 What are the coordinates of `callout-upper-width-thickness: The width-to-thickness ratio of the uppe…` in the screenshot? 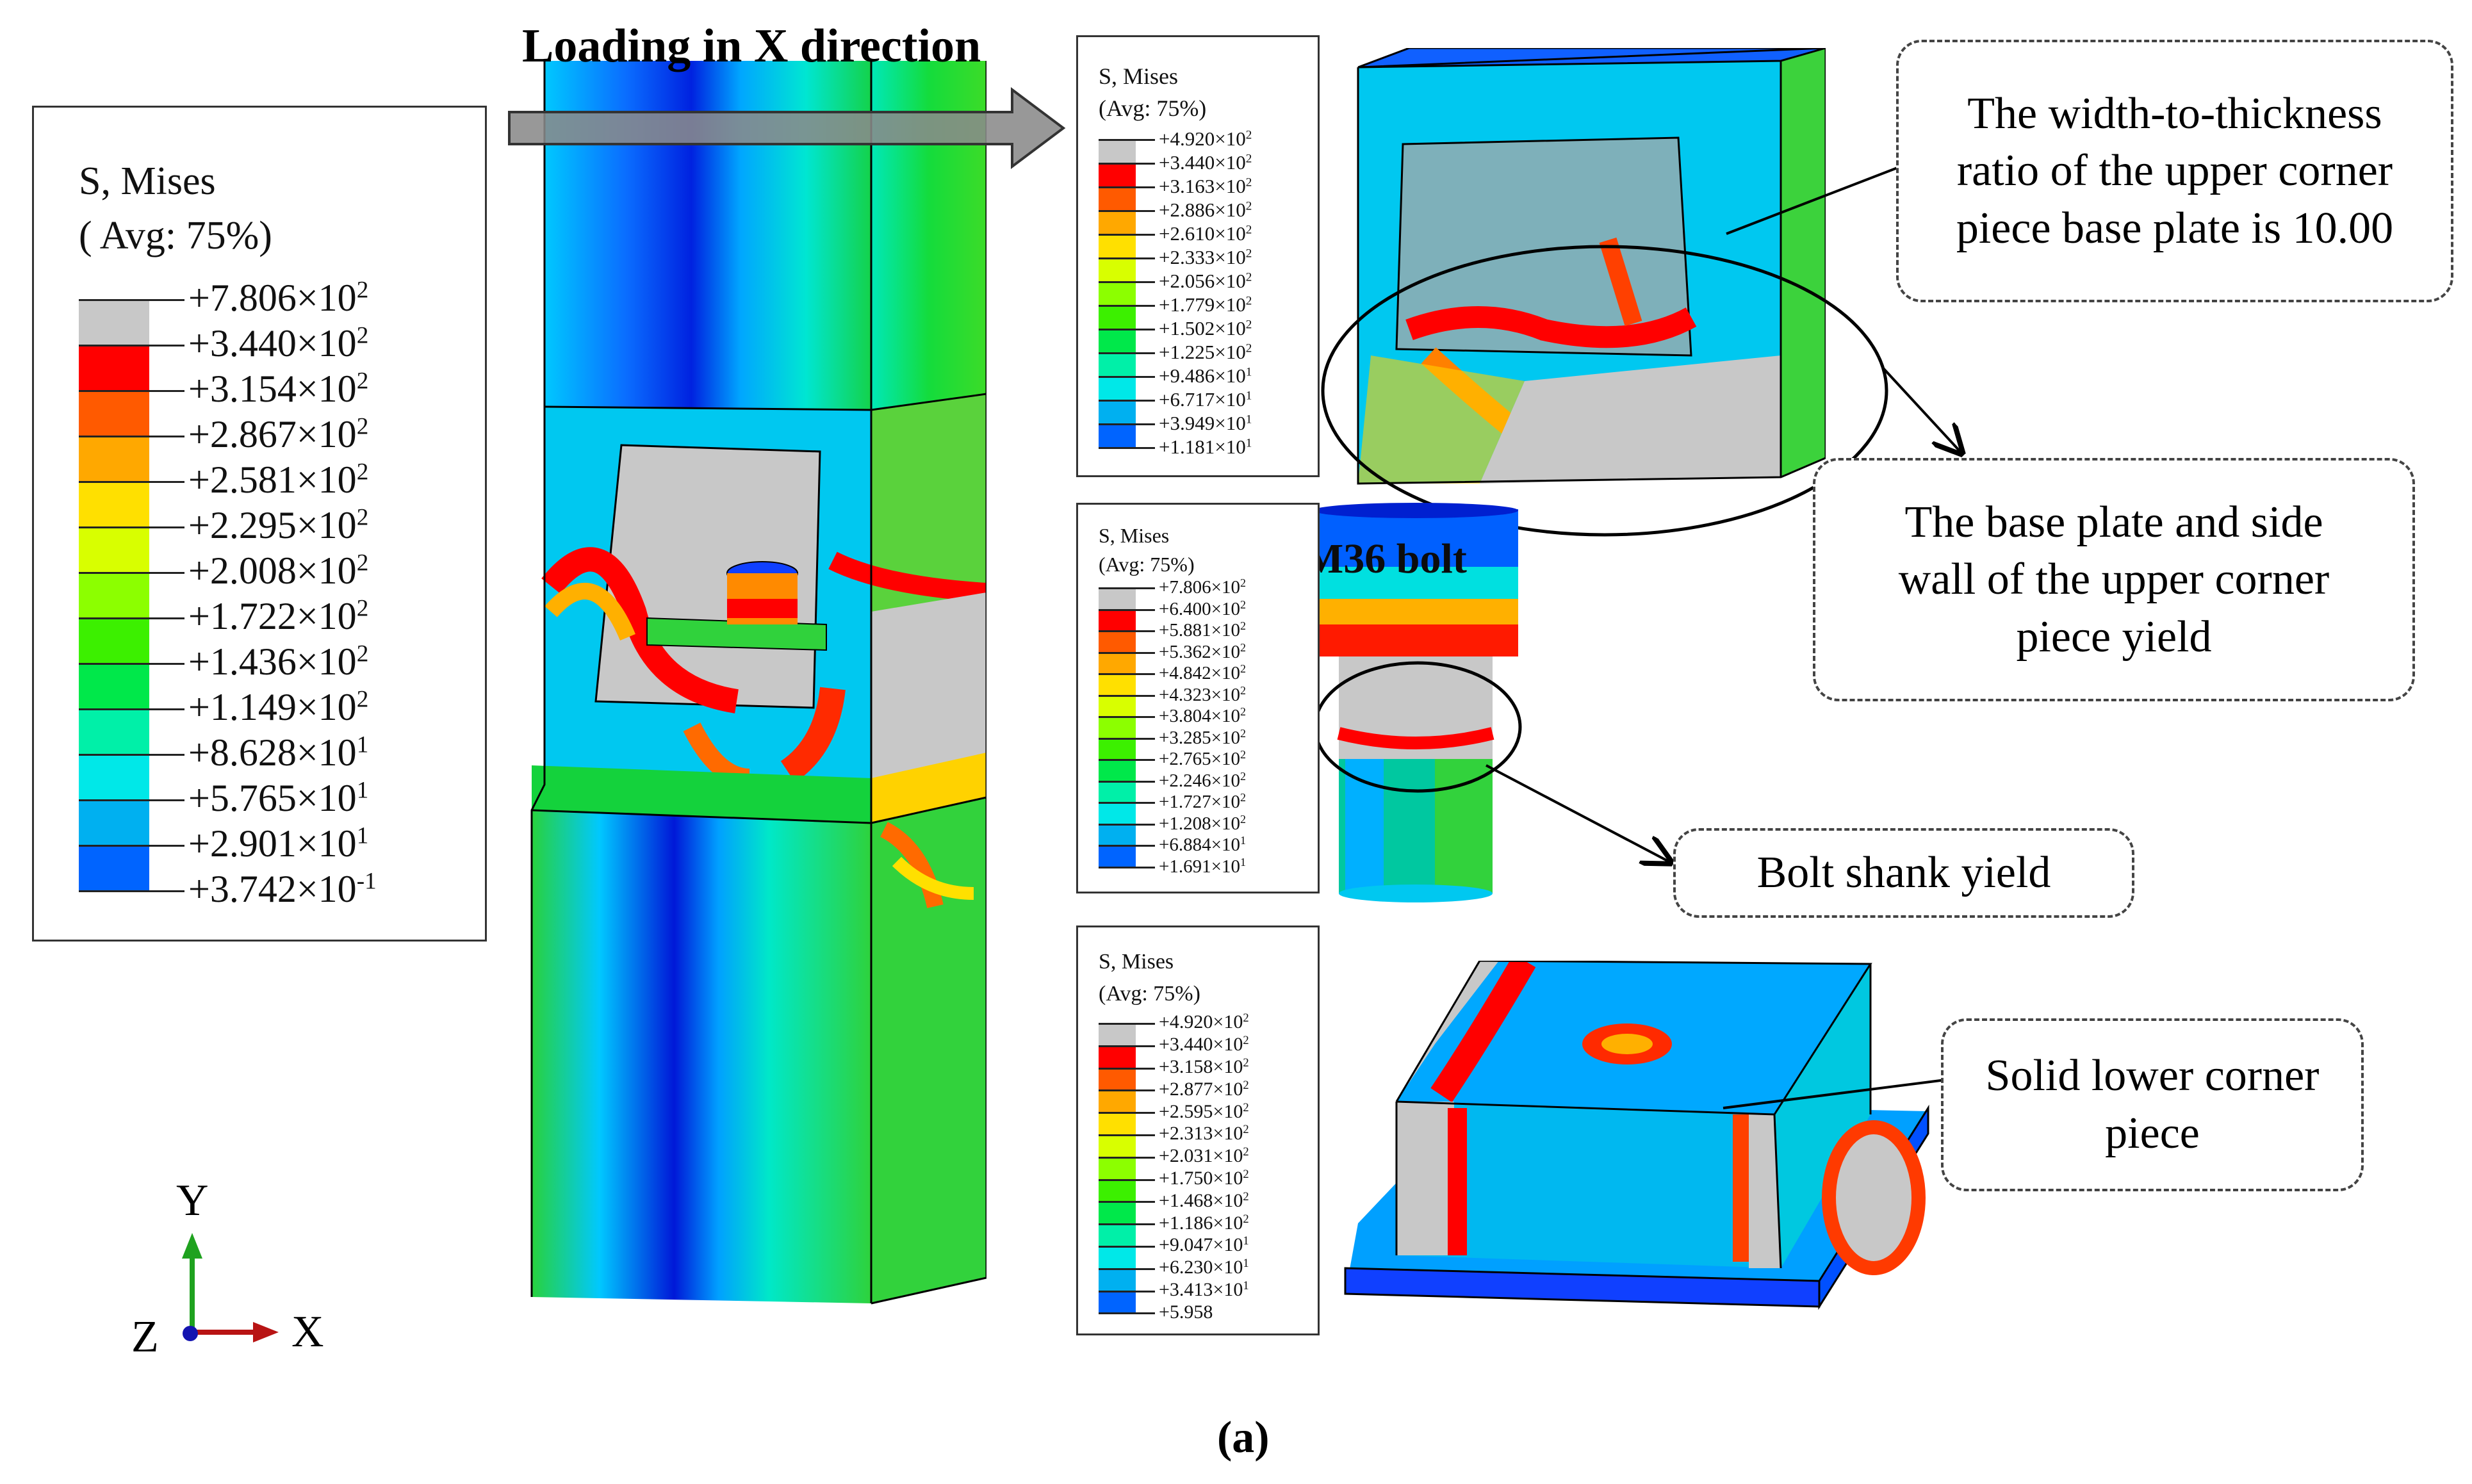 It's located at (2174, 171).